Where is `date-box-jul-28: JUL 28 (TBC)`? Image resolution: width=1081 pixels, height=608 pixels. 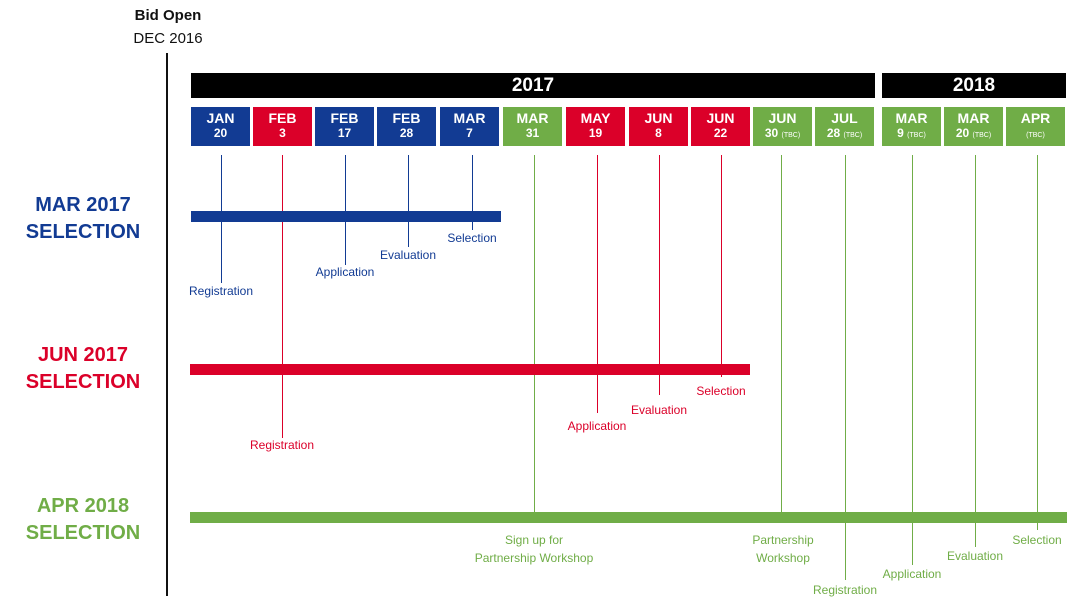
date-box-jul-28: JUL 28 (TBC) is located at coordinates (844, 126).